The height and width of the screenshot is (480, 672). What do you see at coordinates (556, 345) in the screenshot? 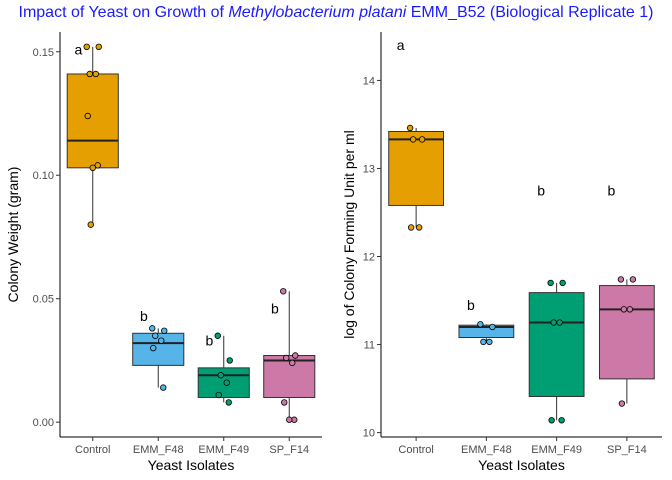
I see `box-emm-f49` at bounding box center [556, 345].